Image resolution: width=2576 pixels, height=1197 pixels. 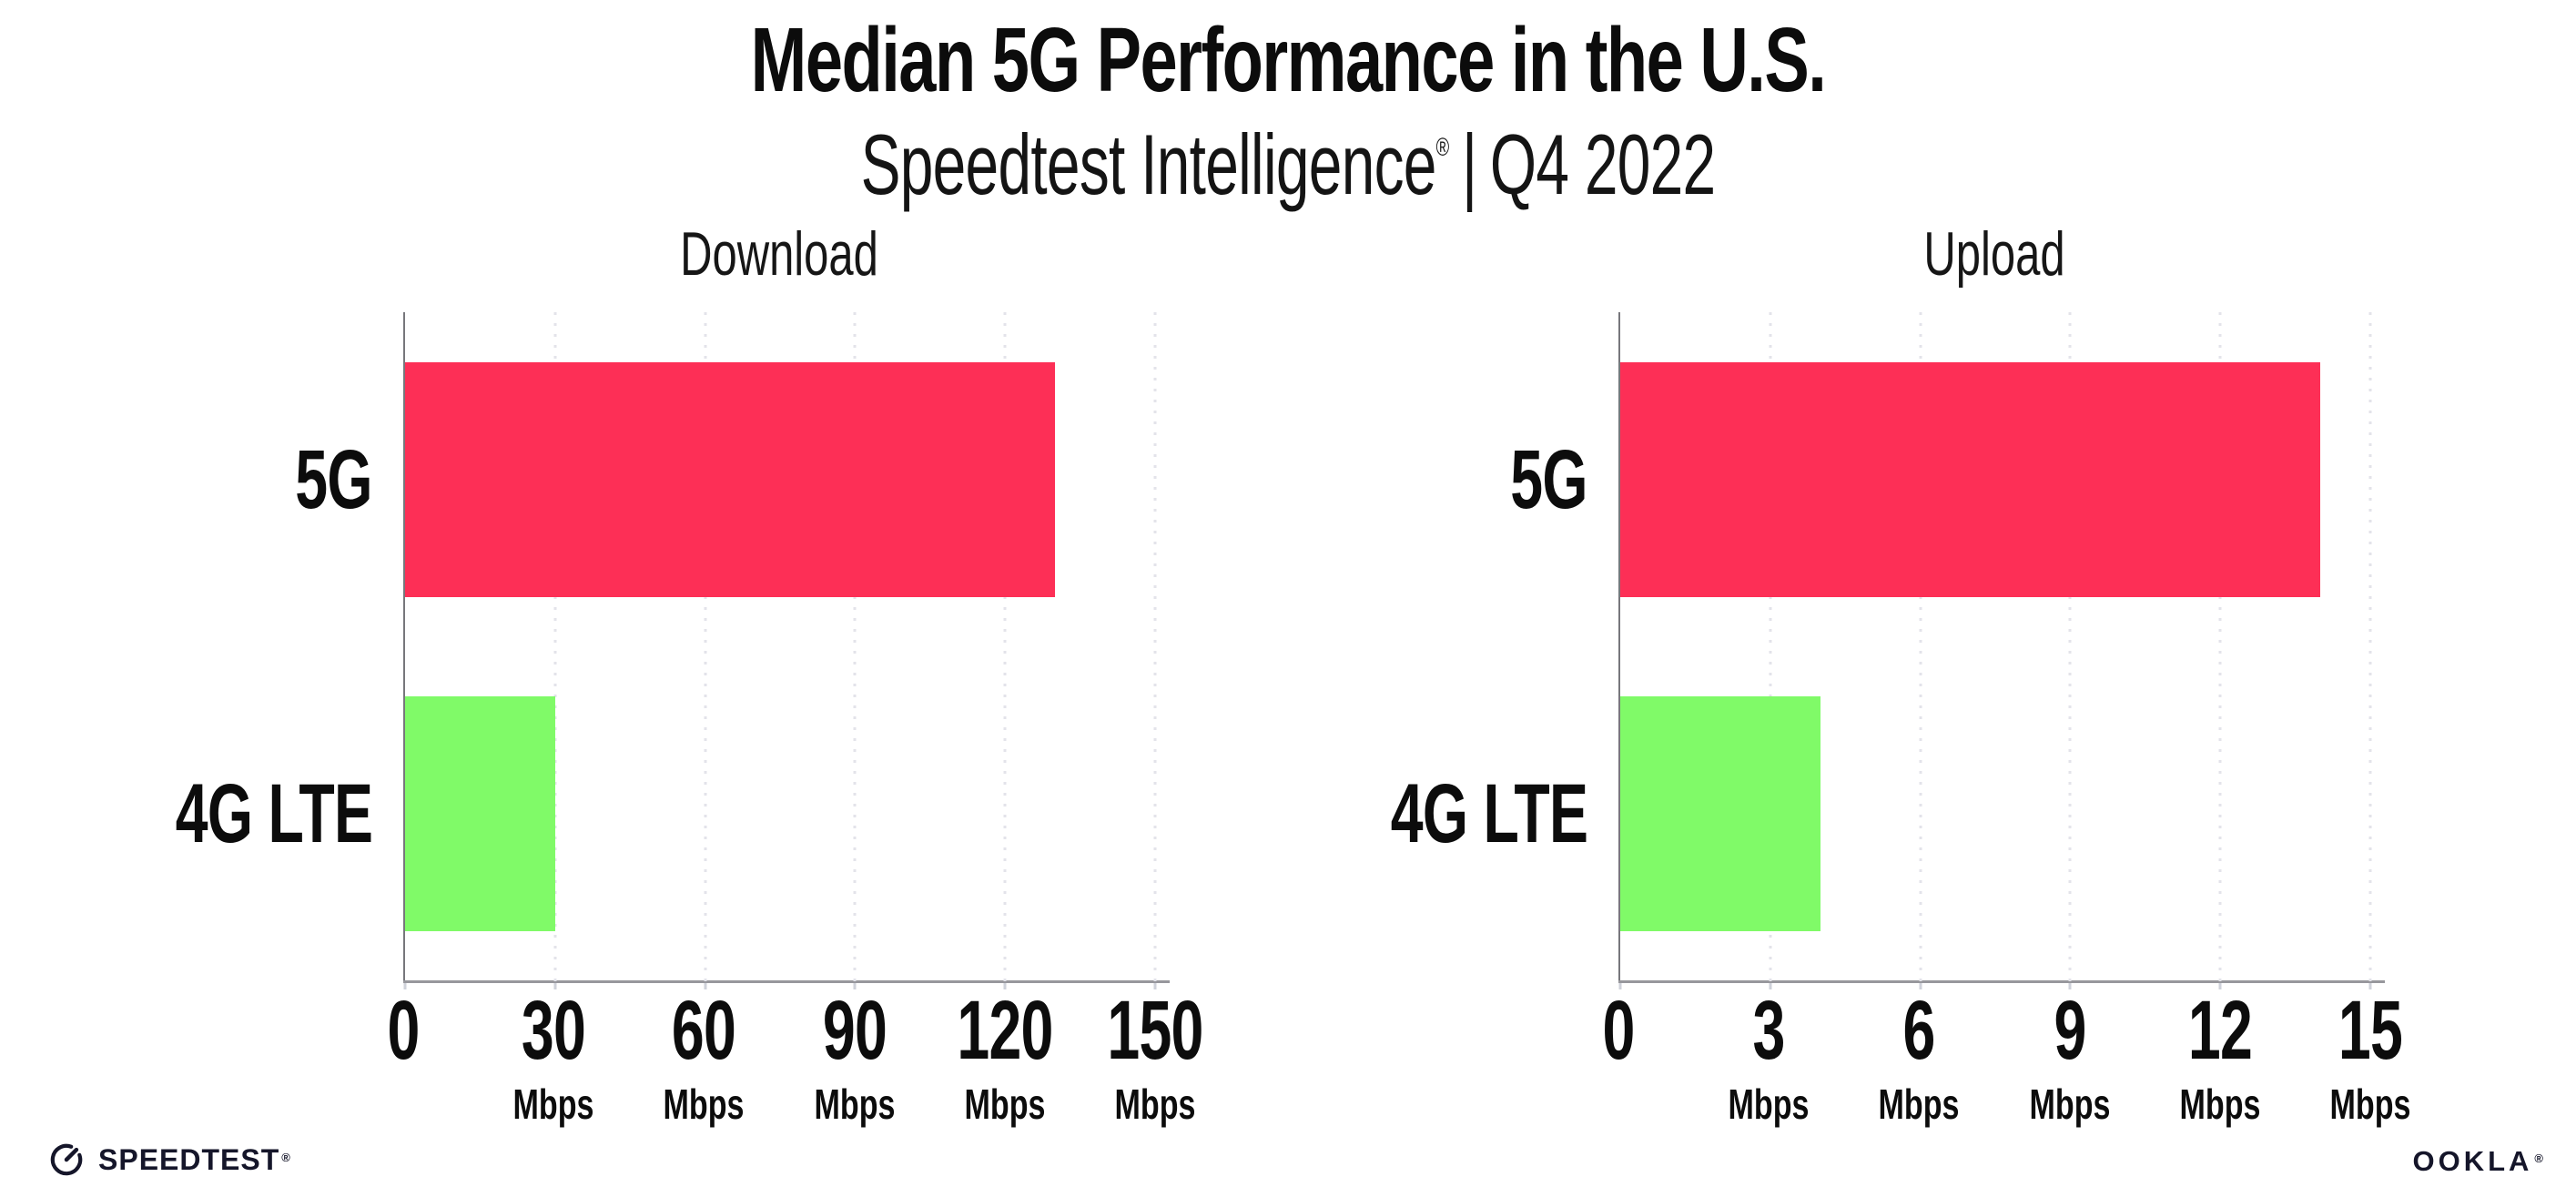 I want to click on x-tick: 60 Mbps, so click(x=703, y=1057).